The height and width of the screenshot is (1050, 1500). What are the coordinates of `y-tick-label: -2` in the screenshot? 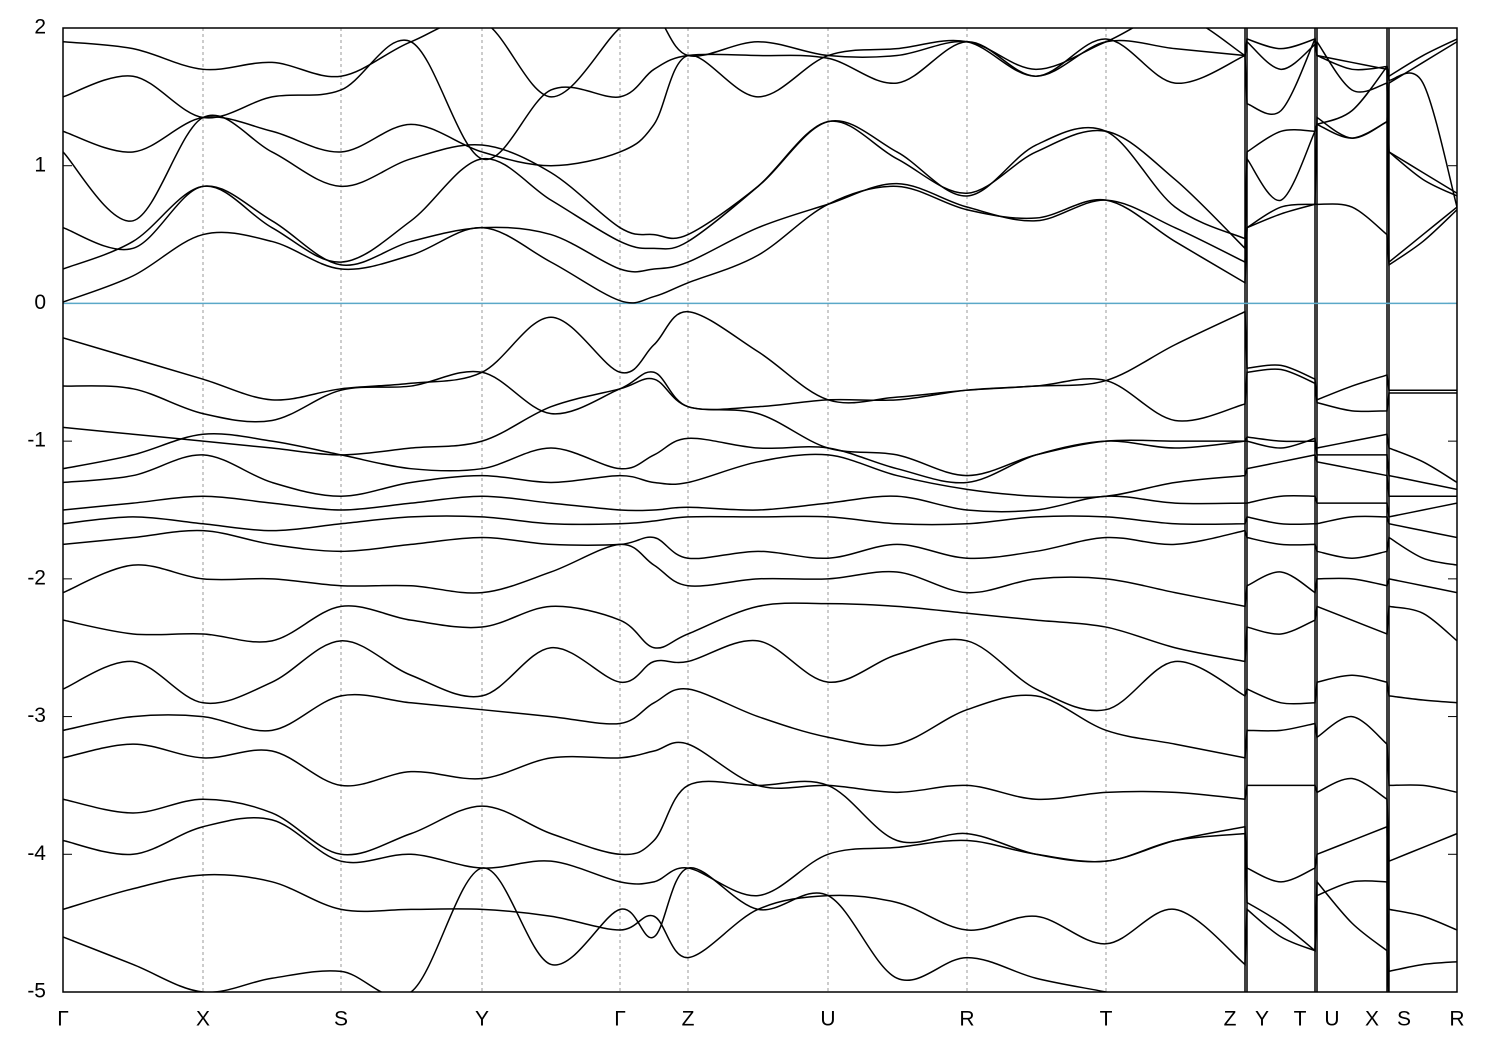 It's located at (36, 577).